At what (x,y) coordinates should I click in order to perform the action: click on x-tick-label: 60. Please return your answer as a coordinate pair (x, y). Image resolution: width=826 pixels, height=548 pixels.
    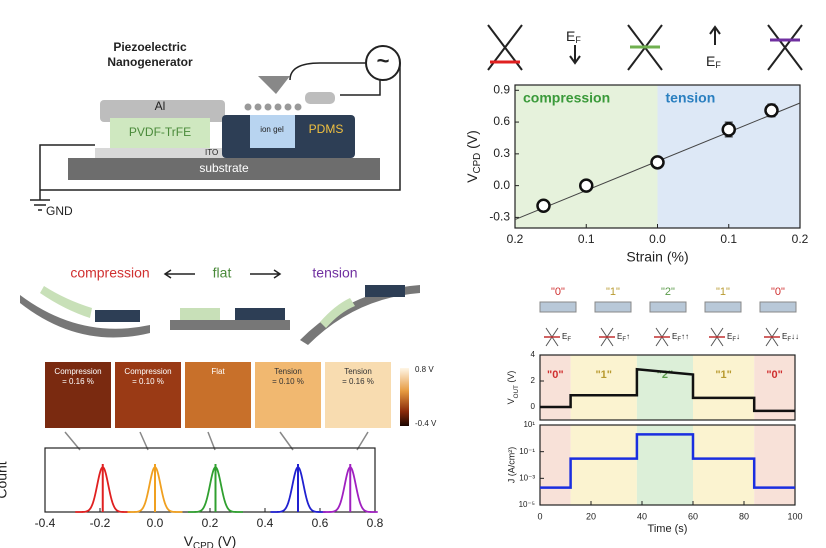
    Looking at the image, I should click on (693, 516).